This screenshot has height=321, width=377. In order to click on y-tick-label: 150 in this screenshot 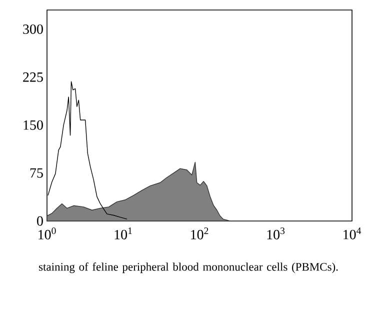, I will do `click(33, 125)`.